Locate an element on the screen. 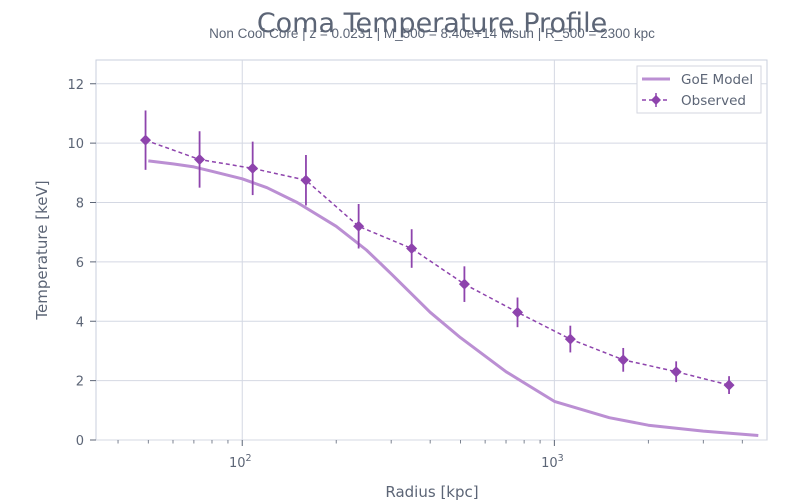 The height and width of the screenshot is (500, 800). y-axis-ticks: 0 2 4 6 8 10 12 is located at coordinates (81, 263).